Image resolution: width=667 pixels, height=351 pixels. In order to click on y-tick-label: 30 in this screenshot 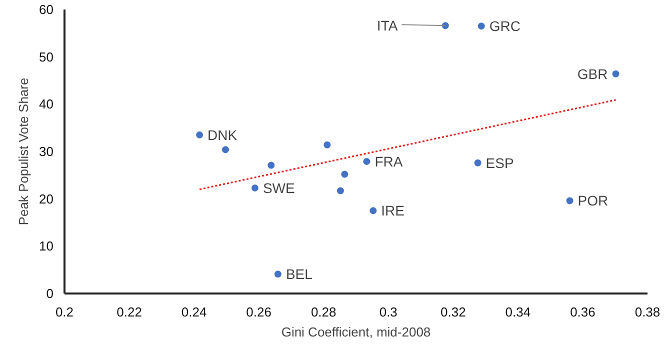, I will do `click(46, 151)`.